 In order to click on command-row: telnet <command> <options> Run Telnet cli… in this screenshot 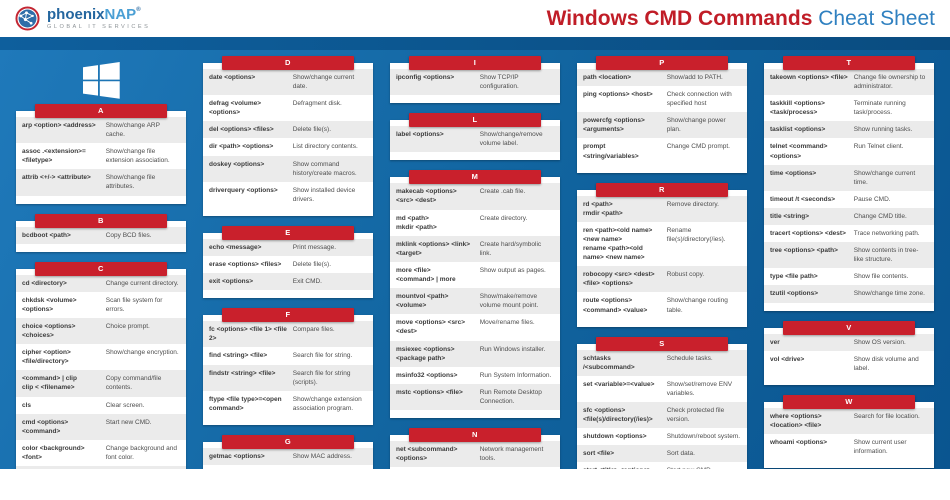, I will do `click(849, 151)`.